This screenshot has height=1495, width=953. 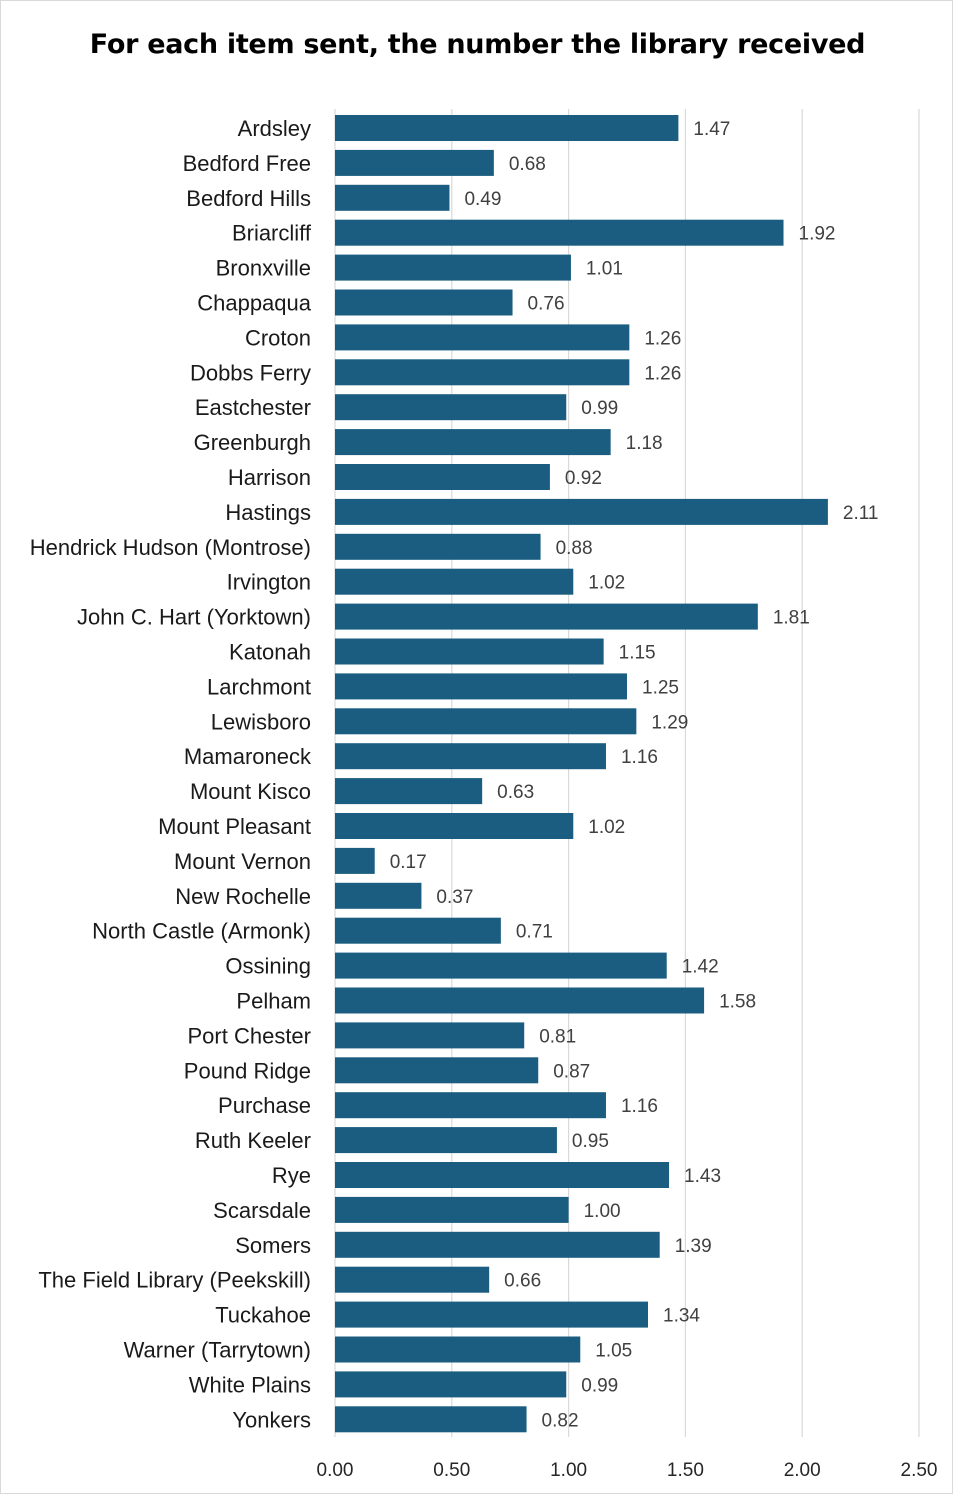 What do you see at coordinates (408, 862) in the screenshot?
I see `data-label: 0.17` at bounding box center [408, 862].